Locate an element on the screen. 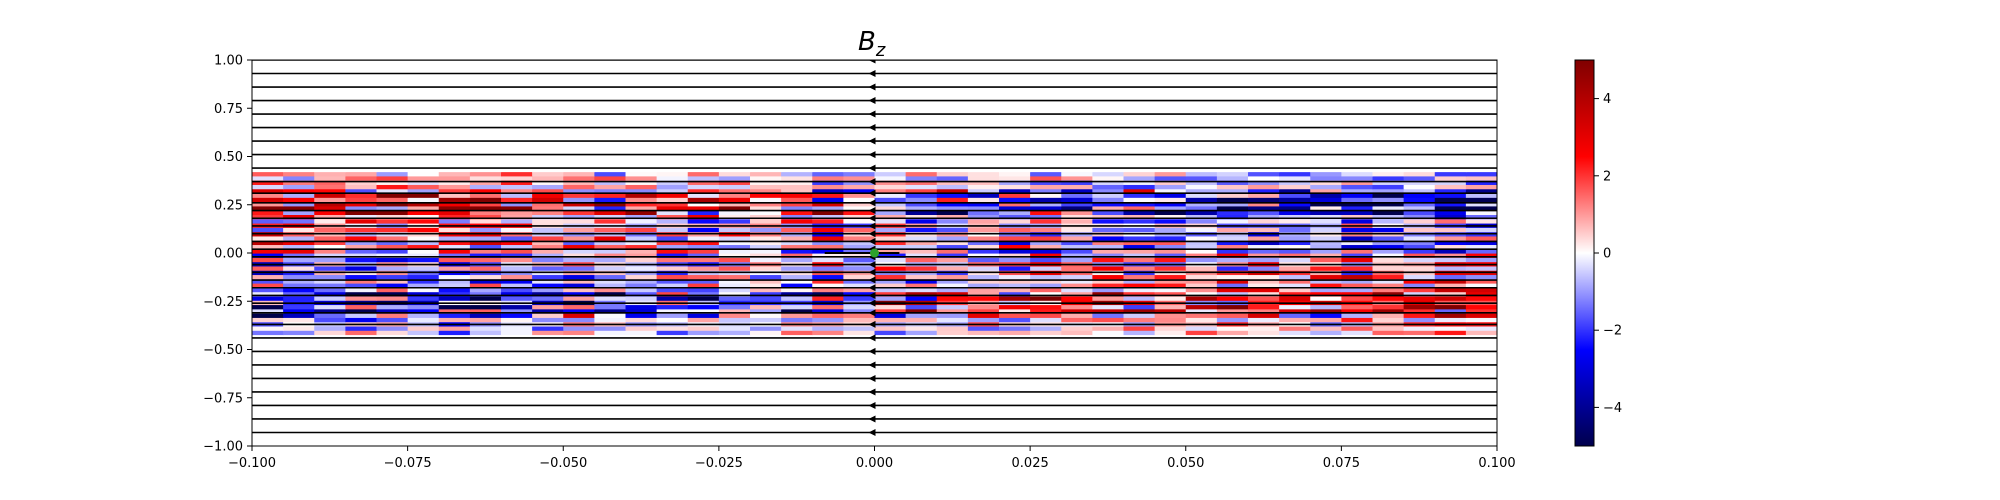 Image resolution: width=2000 pixels, height=500 pixels. colorbar-tick-label: 4 is located at coordinates (1607, 99).